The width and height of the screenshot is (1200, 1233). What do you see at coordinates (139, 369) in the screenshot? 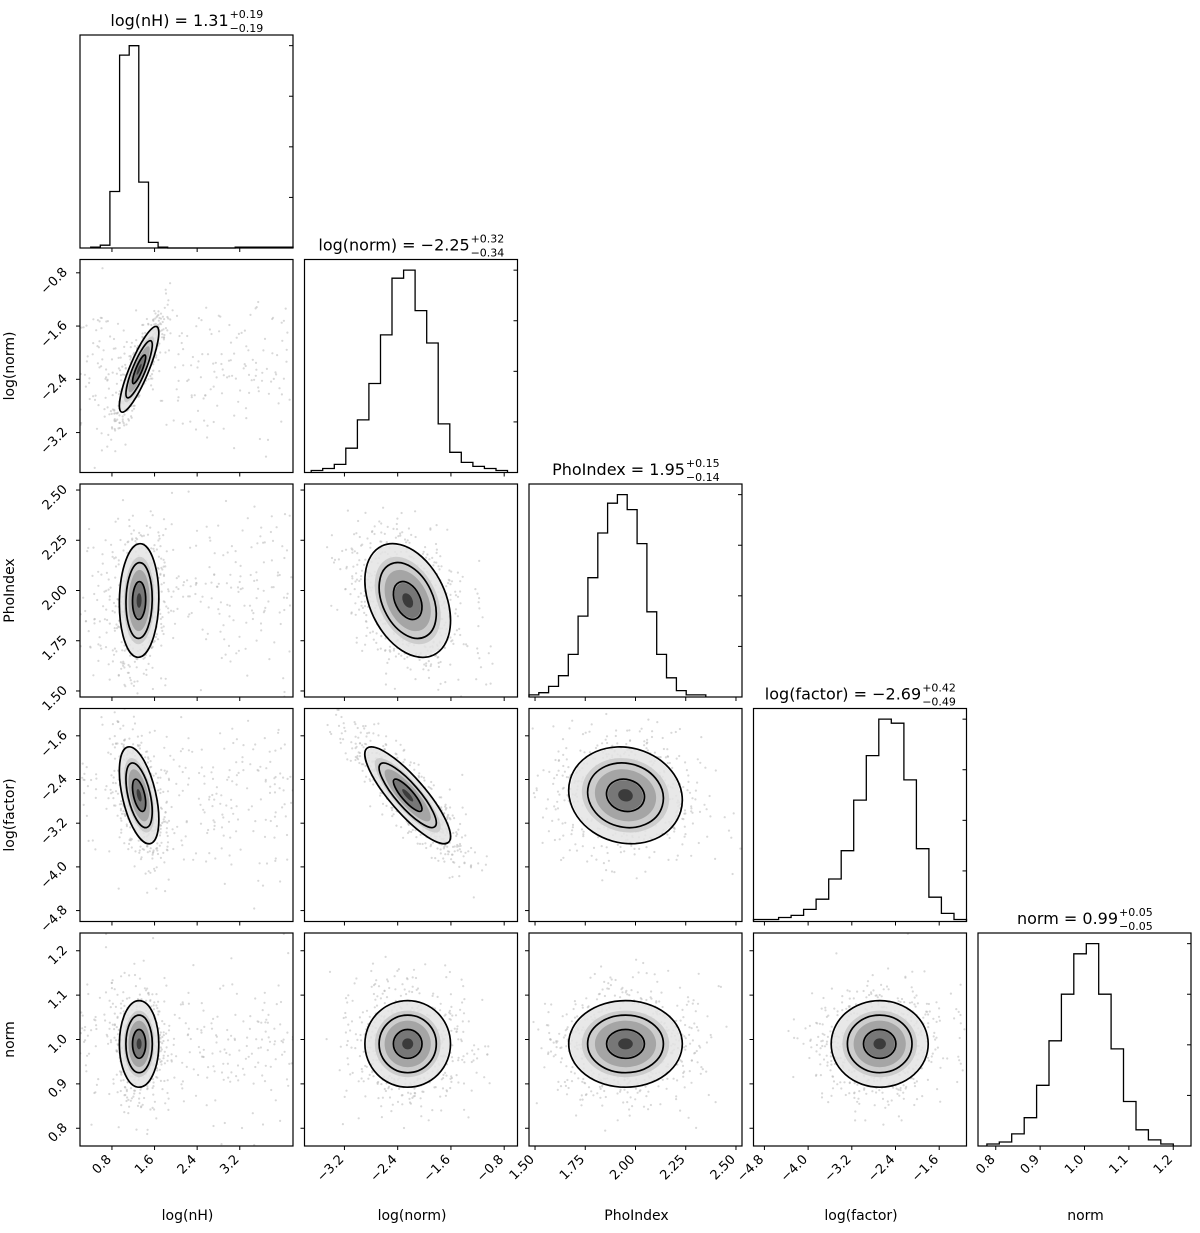
I see `contour-line` at bounding box center [139, 369].